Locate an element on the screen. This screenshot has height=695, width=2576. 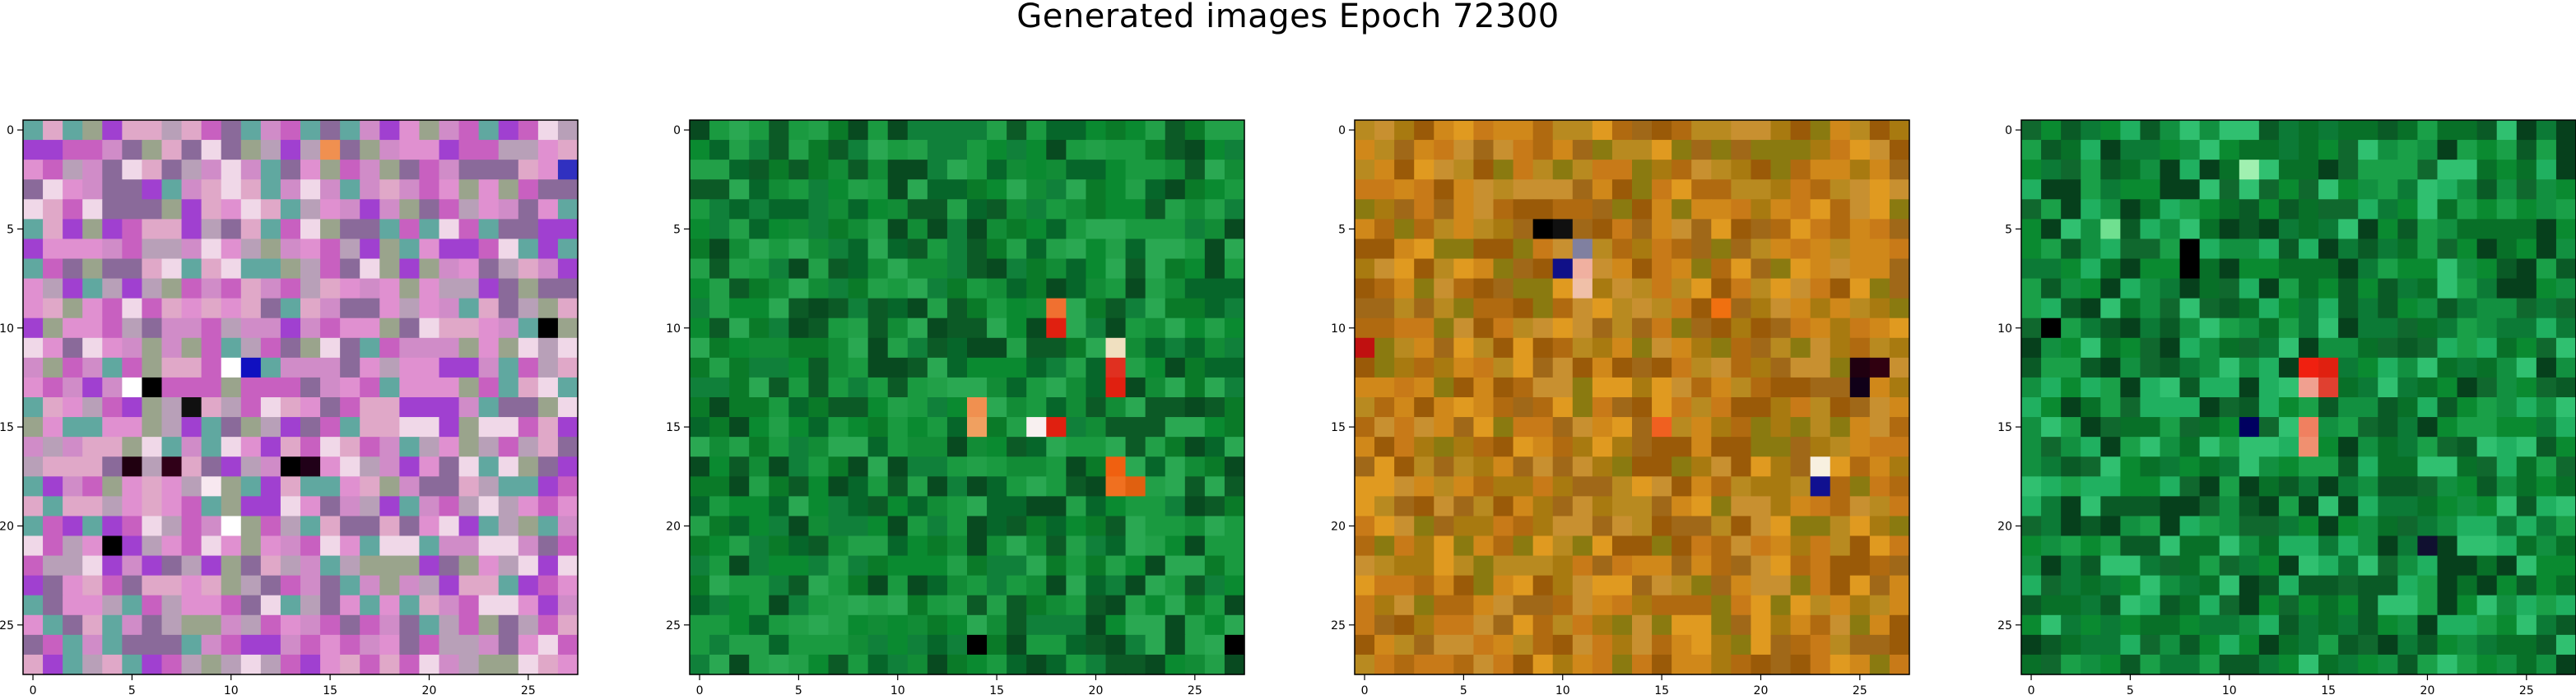
y-tick-label: 10 is located at coordinates (1338, 329).